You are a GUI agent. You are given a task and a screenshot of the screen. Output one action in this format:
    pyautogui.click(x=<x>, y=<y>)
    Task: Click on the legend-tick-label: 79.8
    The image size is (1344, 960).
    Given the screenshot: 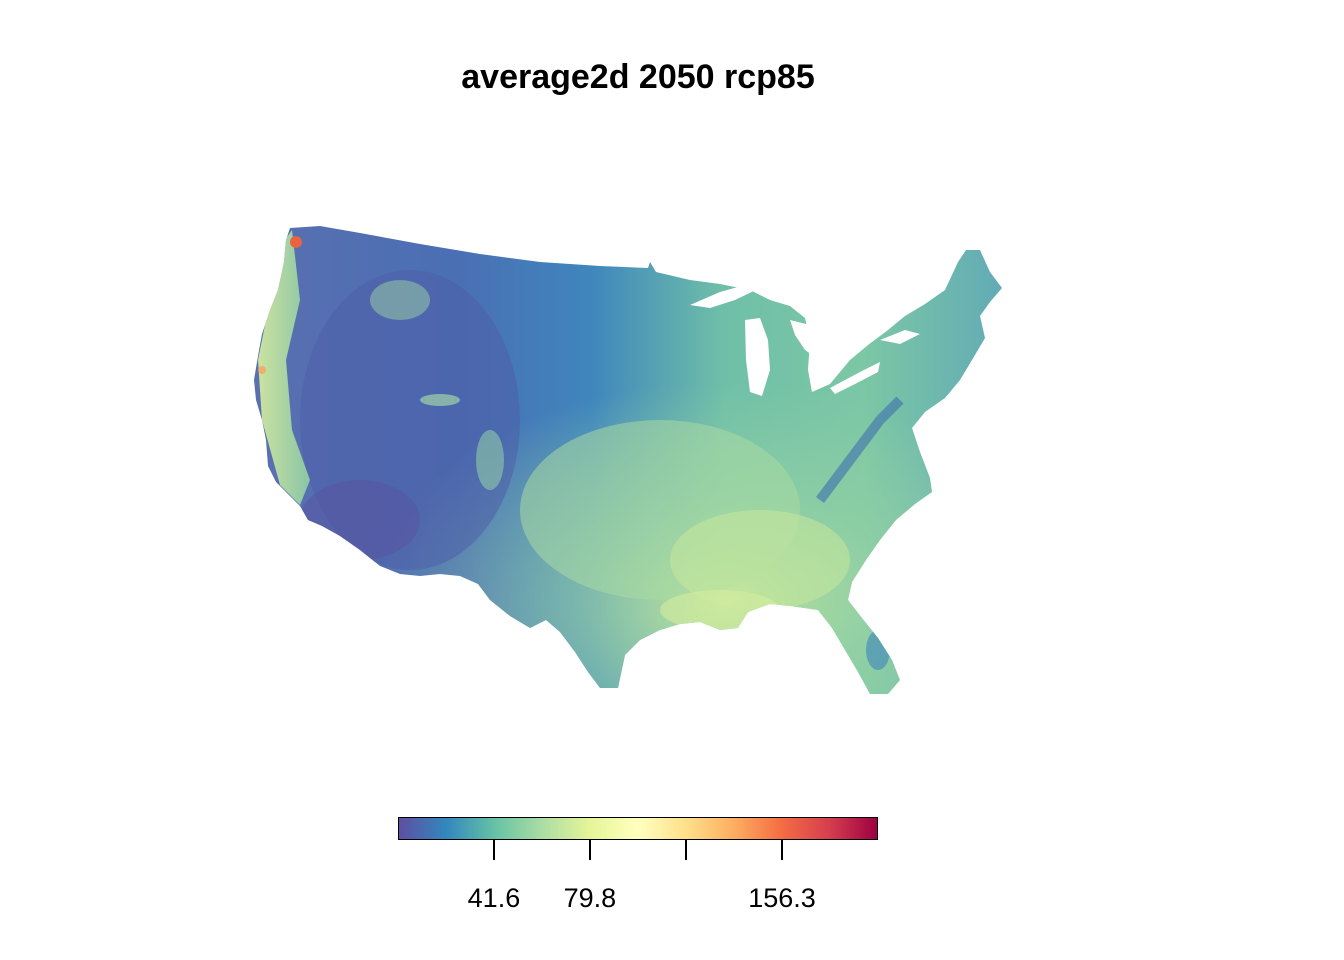 What is the action you would take?
    pyautogui.click(x=590, y=898)
    